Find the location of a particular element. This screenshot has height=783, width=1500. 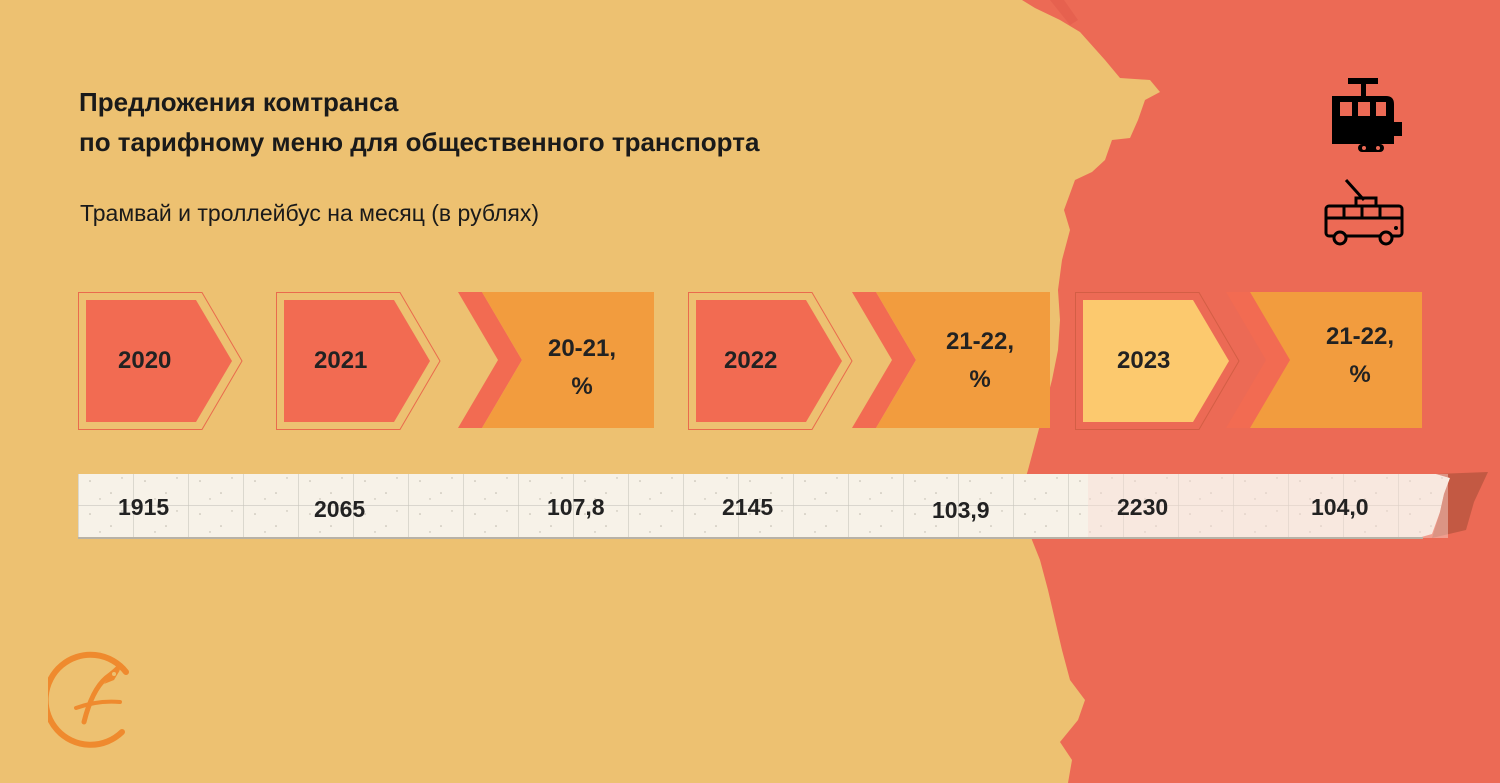

value-2021: 2065 is located at coordinates (340, 509).